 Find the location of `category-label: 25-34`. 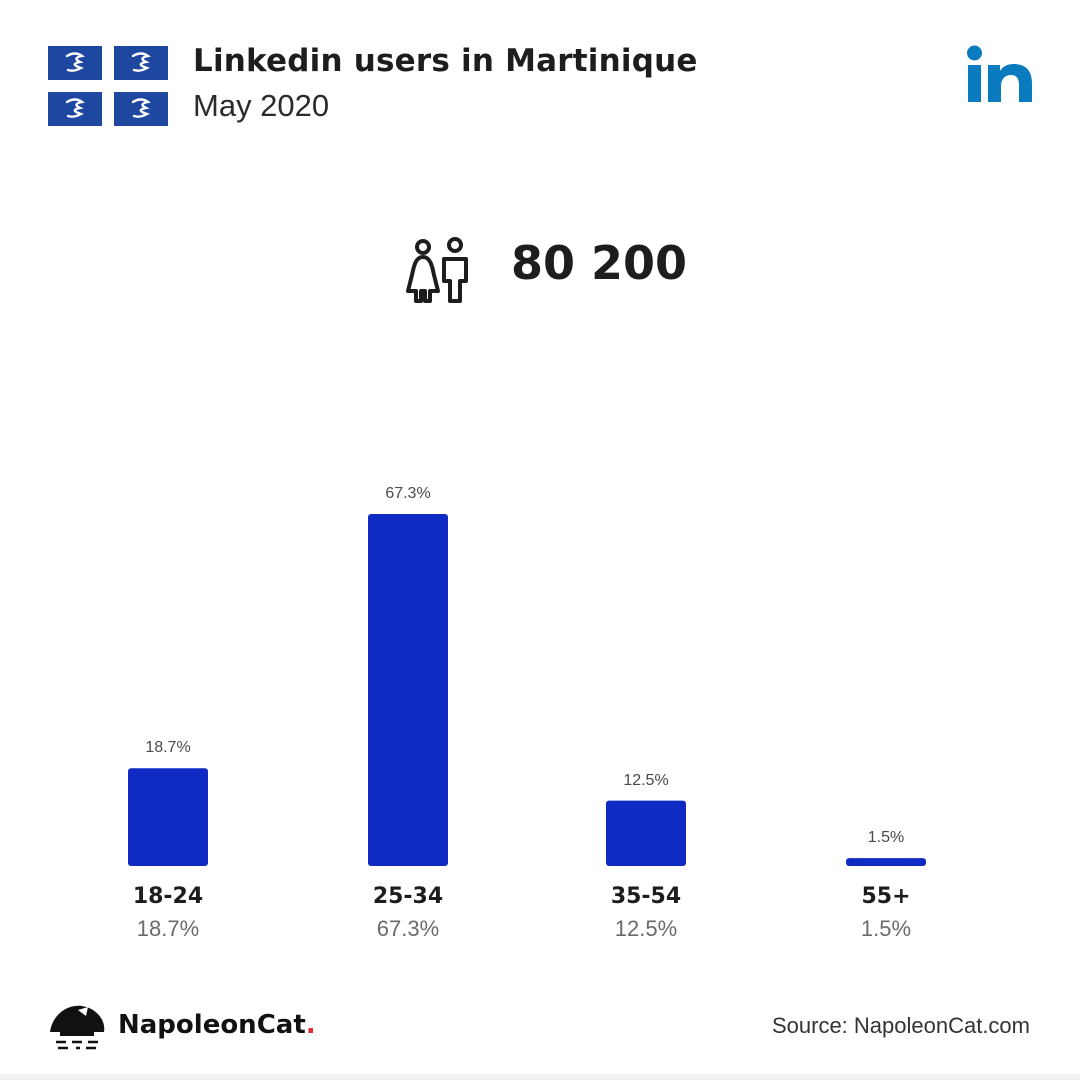

category-label: 25-34 is located at coordinates (408, 896).